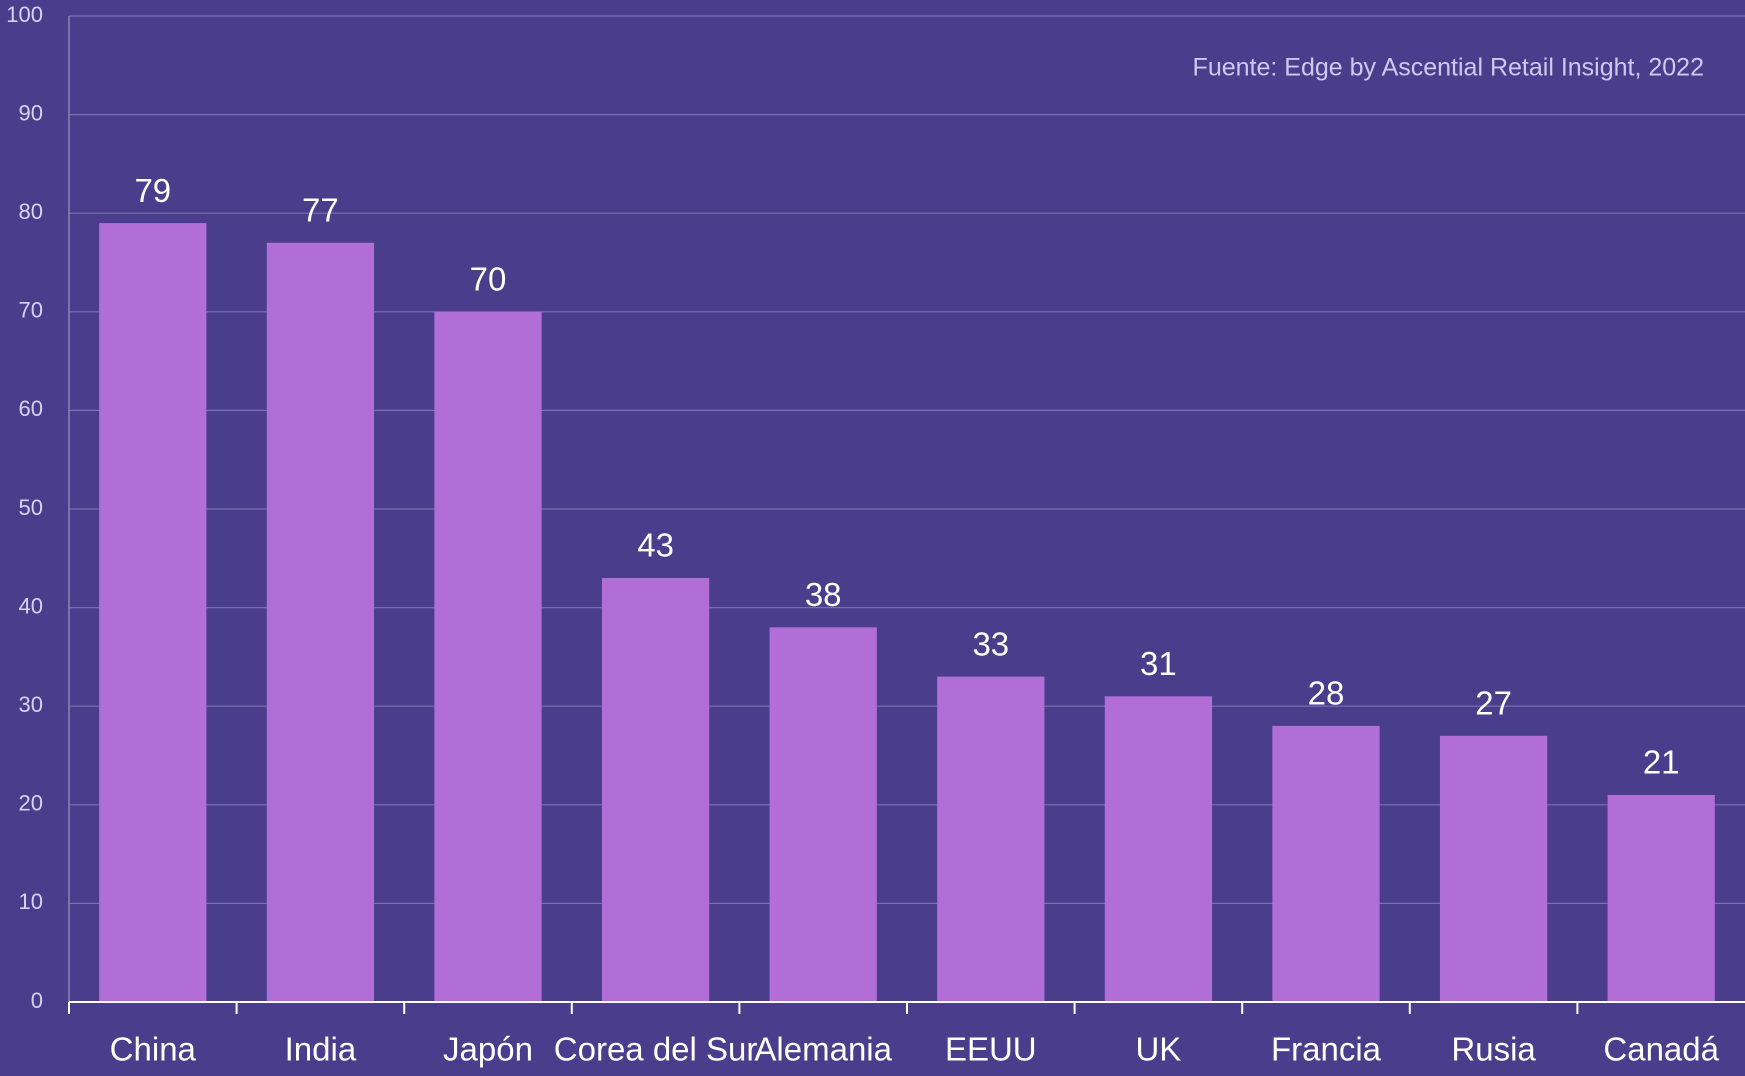 This screenshot has height=1076, width=1745. What do you see at coordinates (320, 209) in the screenshot?
I see `value-label: 77` at bounding box center [320, 209].